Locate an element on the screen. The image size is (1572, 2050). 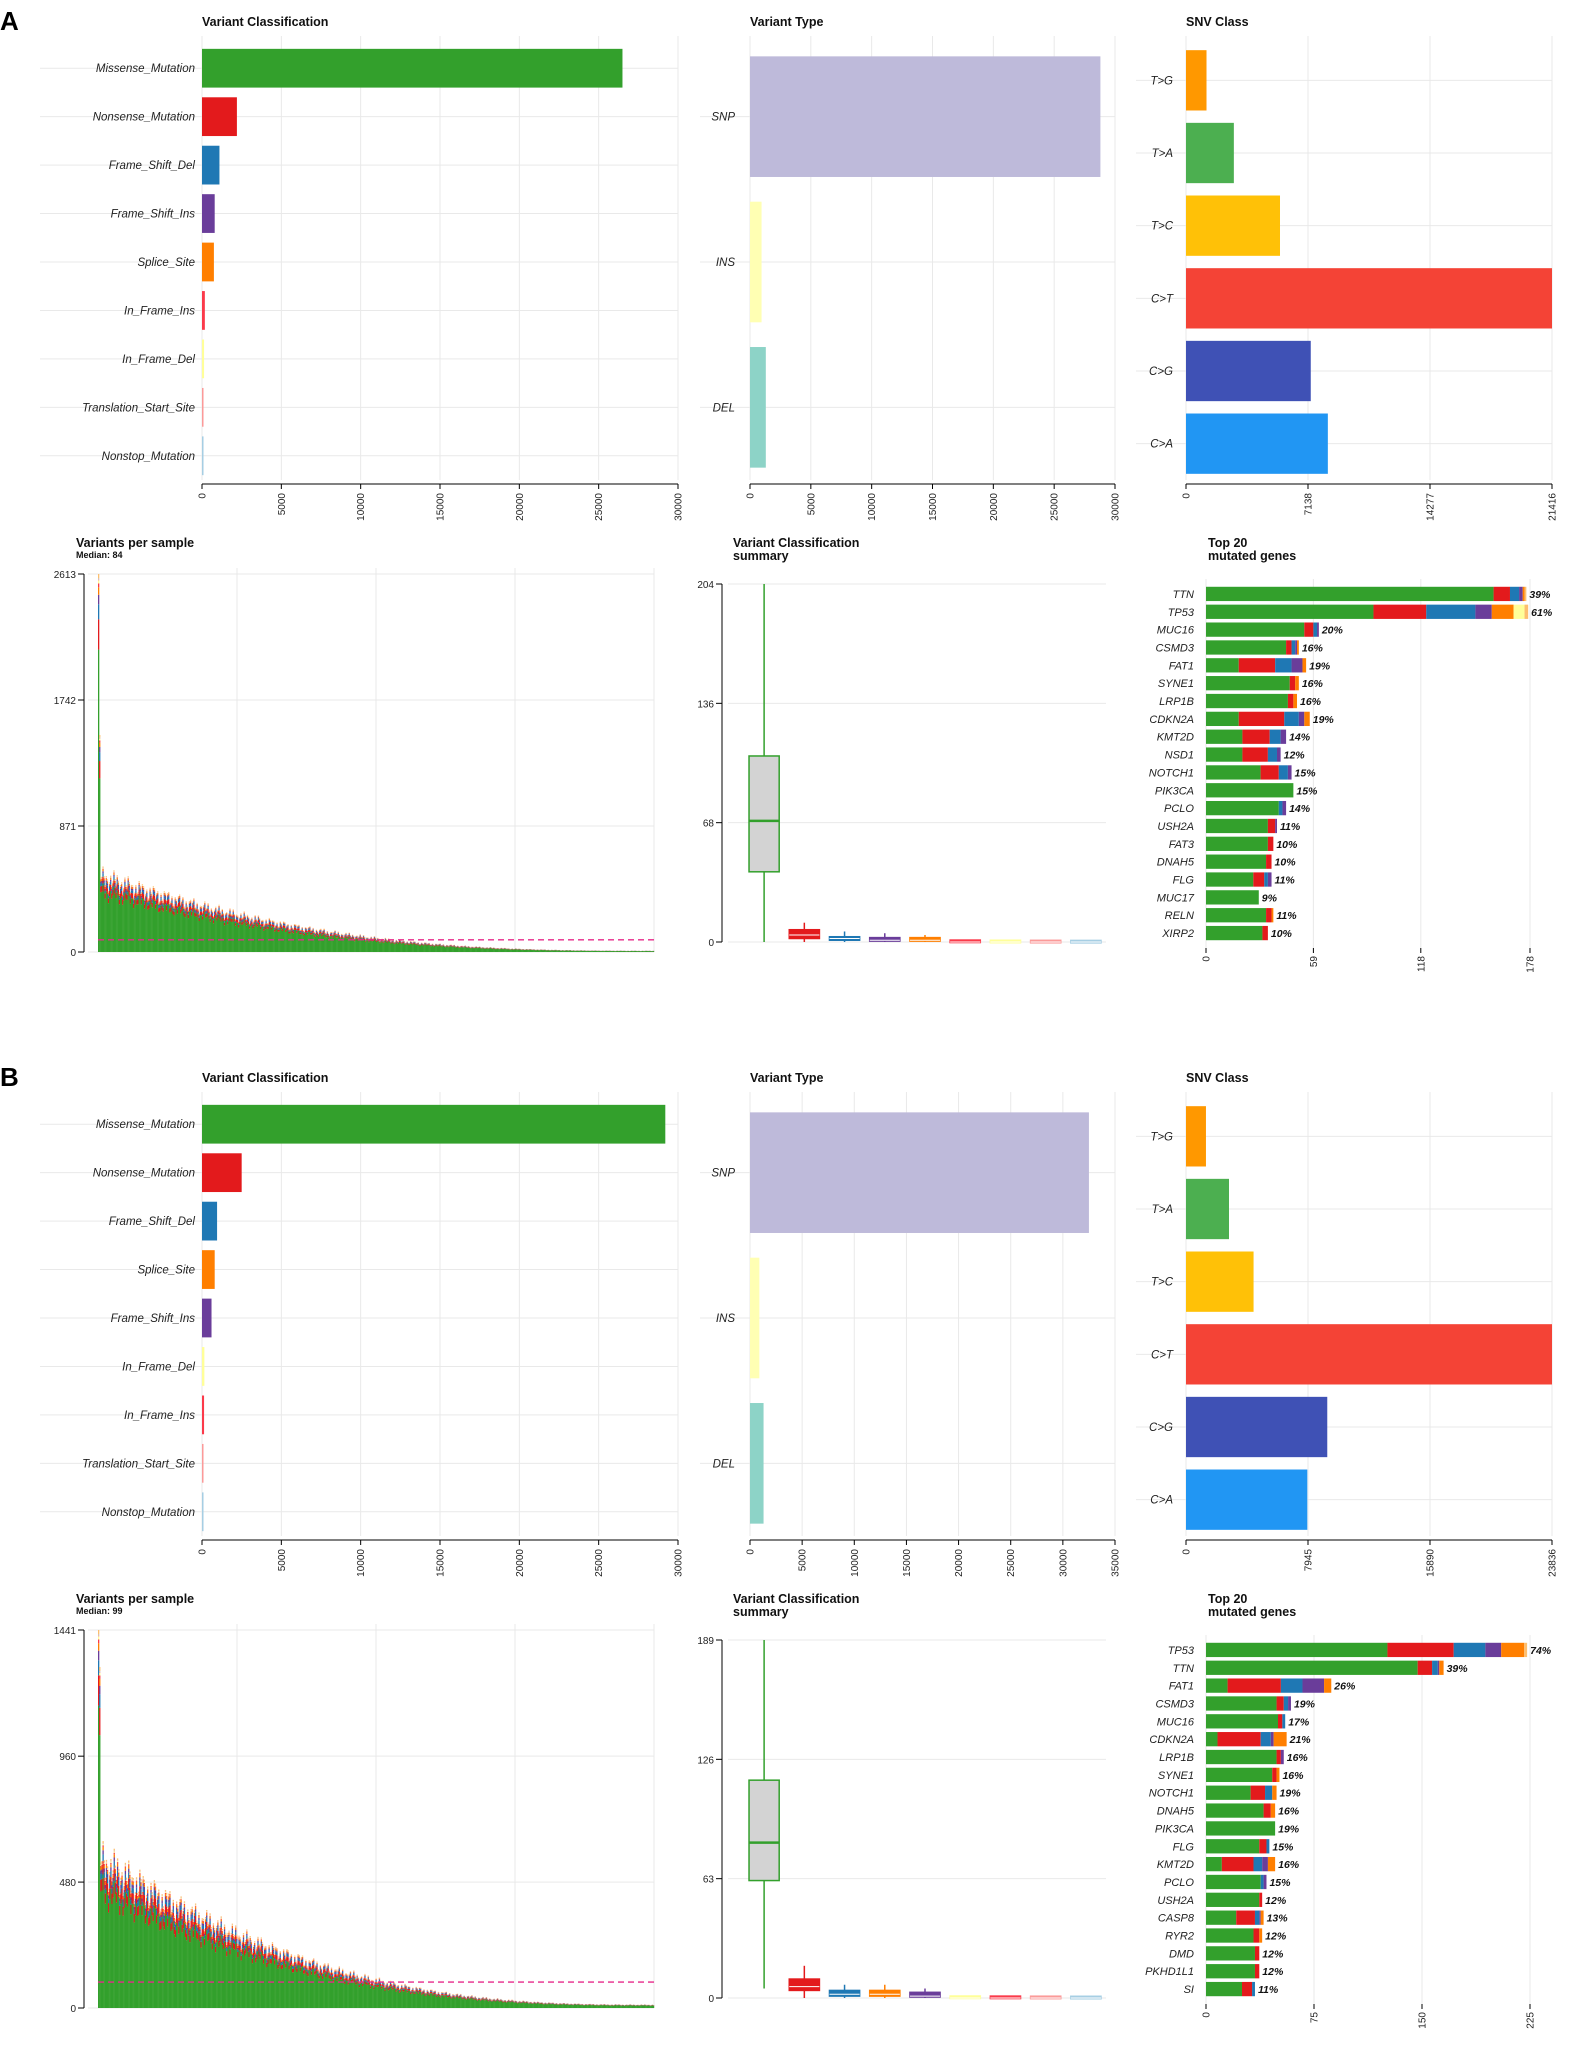
bar-nonstop-mutation is located at coordinates (203, 456).